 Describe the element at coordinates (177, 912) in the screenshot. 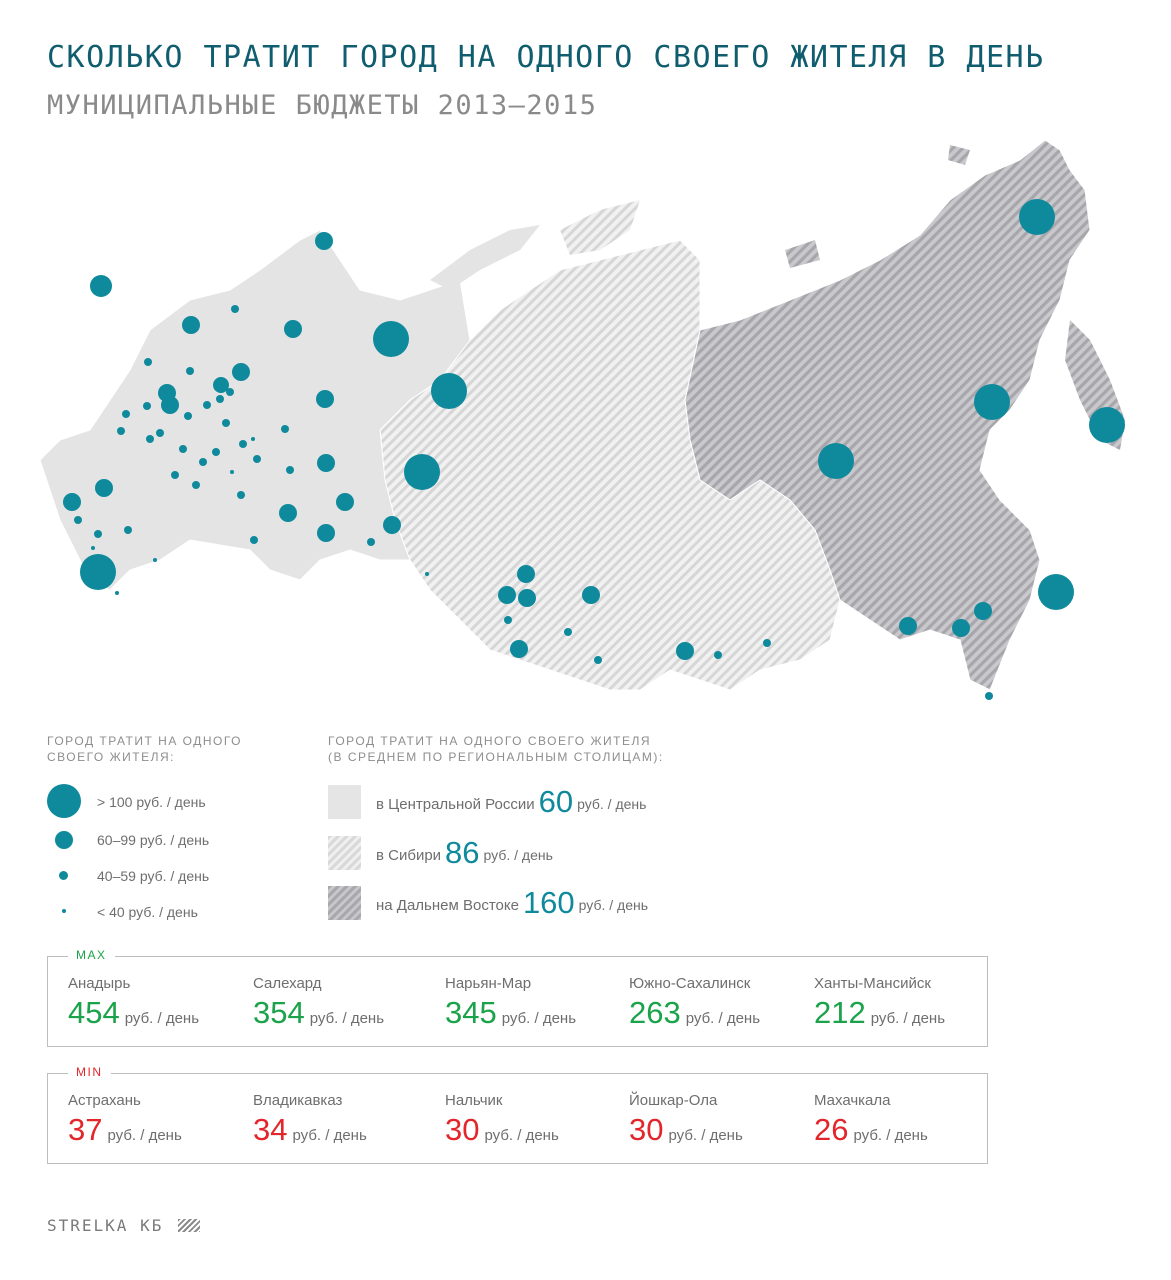

I see `size-legend-item: < 40 руб. / день` at that location.